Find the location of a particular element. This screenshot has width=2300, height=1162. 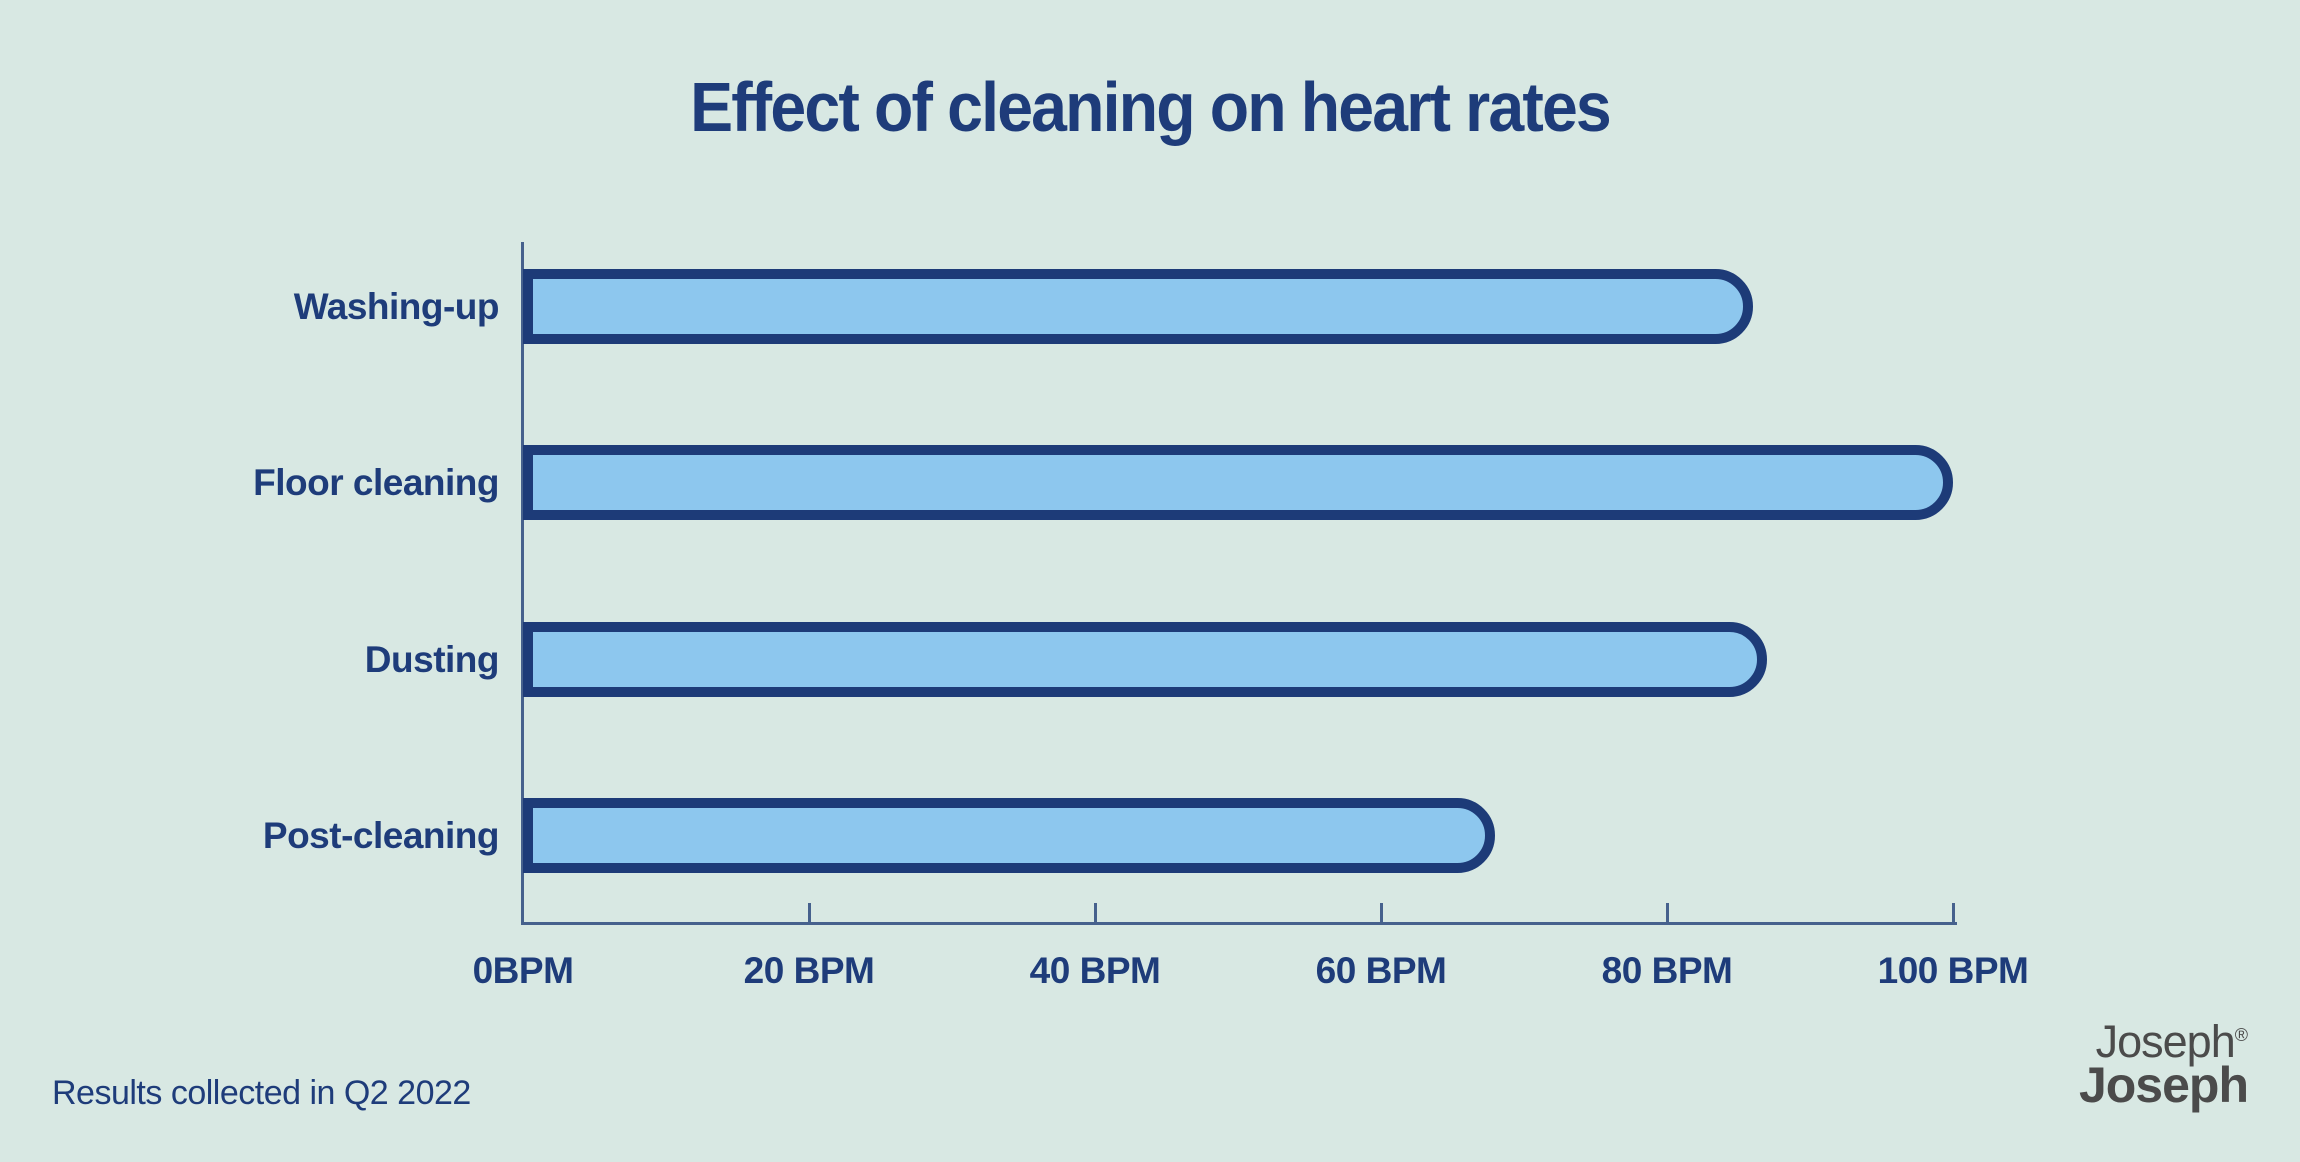

bar-dusting is located at coordinates (1145, 659).